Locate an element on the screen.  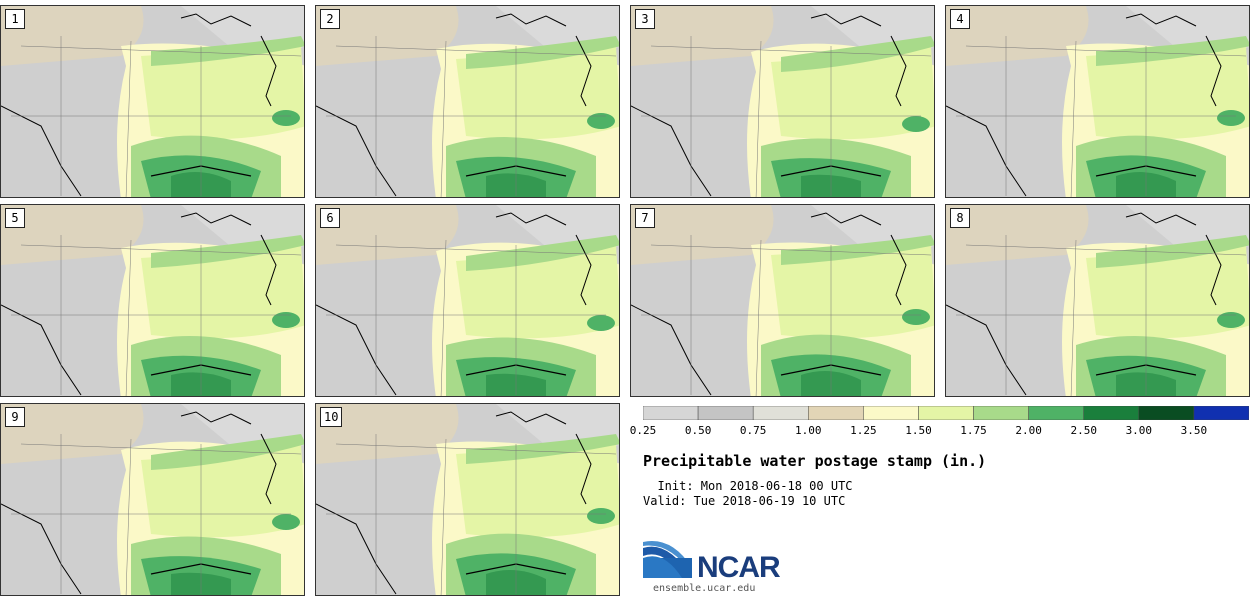
member-number: 9 is located at coordinates (15, 417).